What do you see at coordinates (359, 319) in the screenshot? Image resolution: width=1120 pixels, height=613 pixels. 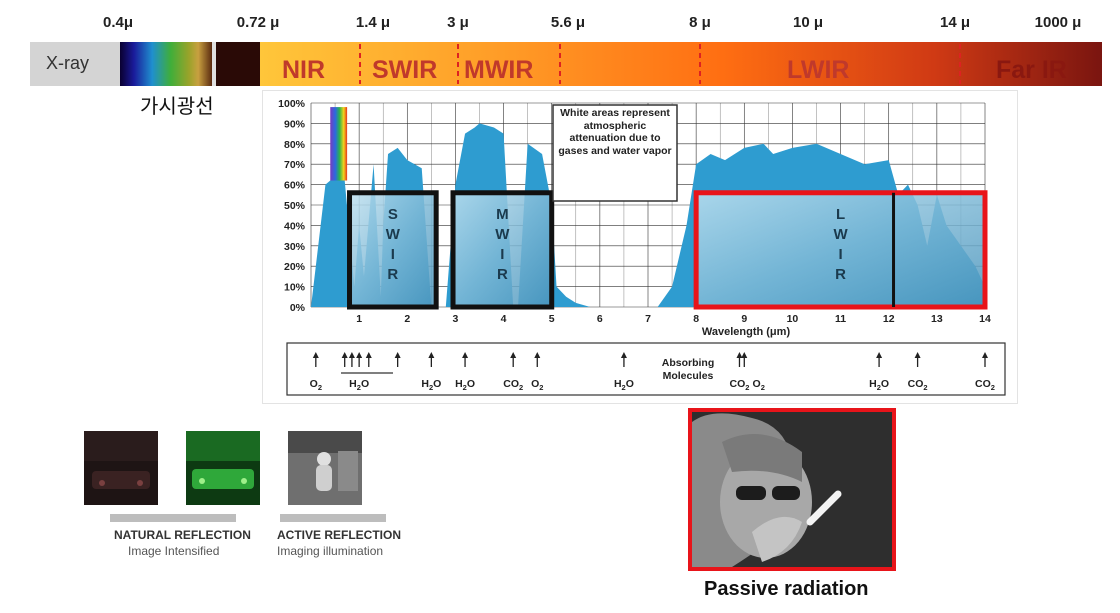 I see `x-tick-label: 1` at bounding box center [359, 319].